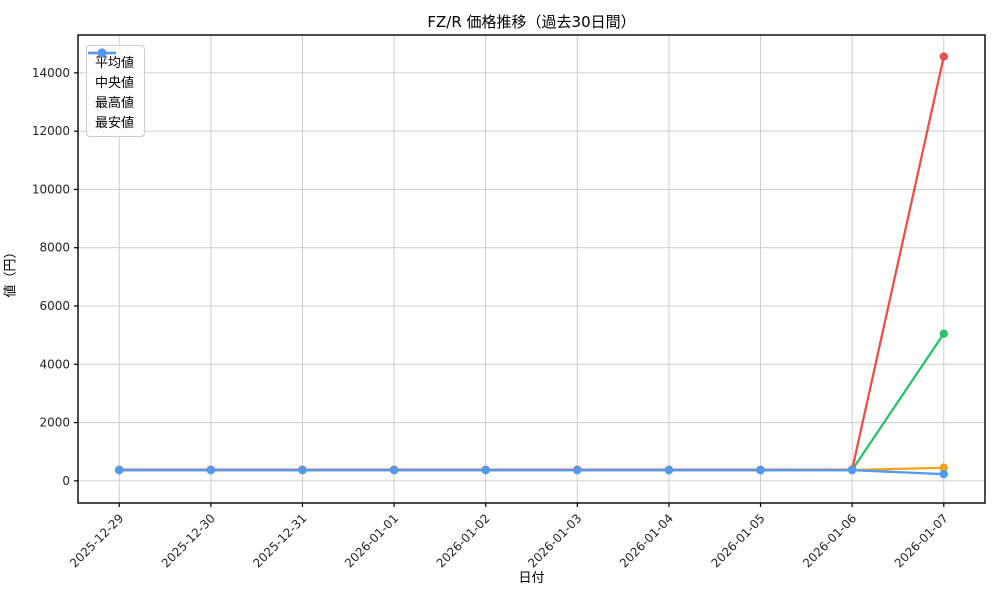  What do you see at coordinates (531, 472) in the screenshot?
I see `series-line-最安値` at bounding box center [531, 472].